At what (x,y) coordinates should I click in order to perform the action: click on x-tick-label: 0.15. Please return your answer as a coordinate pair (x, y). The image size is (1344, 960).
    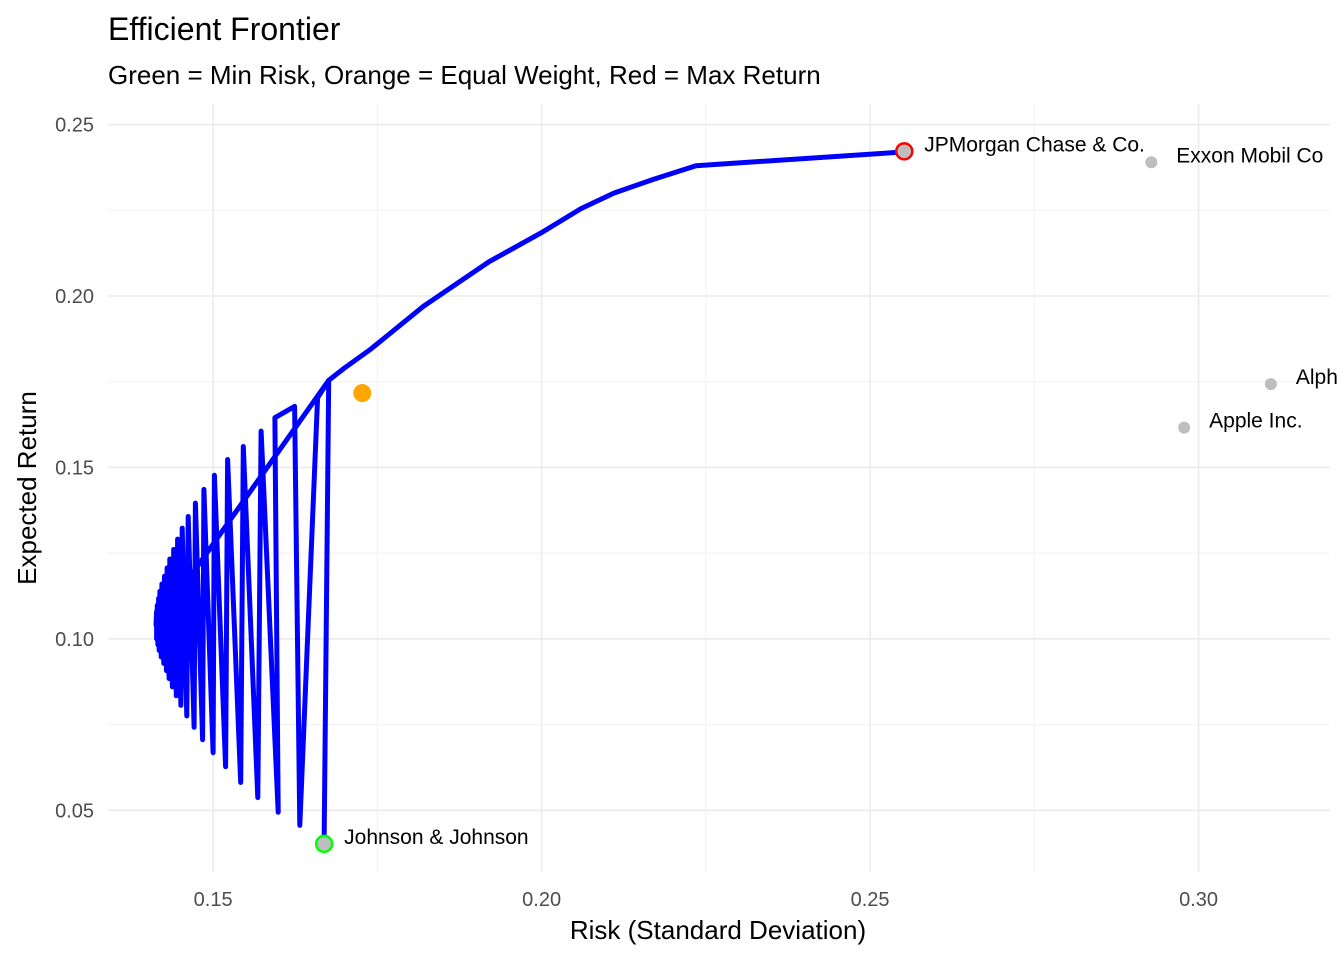
    Looking at the image, I should click on (213, 900).